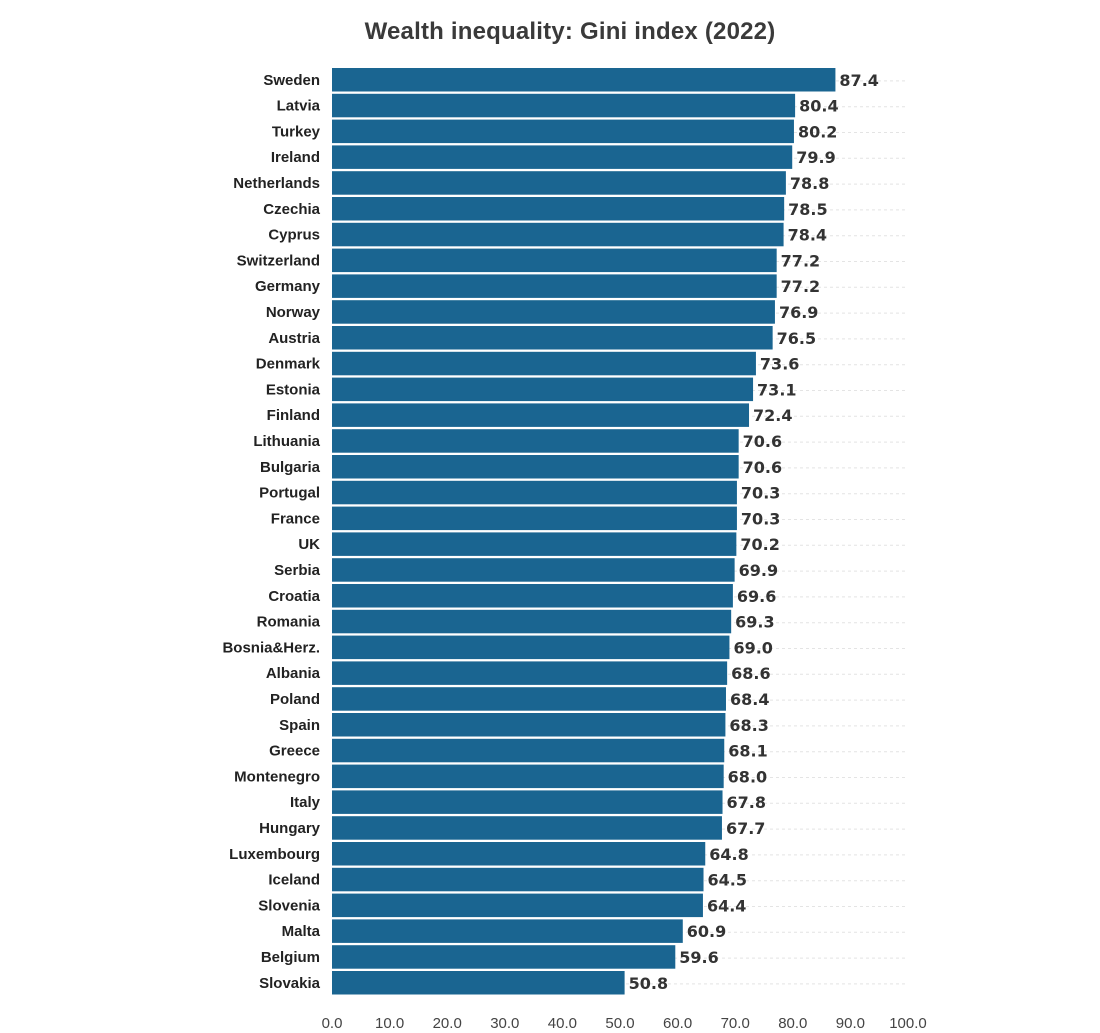 This screenshot has width=1100, height=1033. Describe the element at coordinates (289, 905) in the screenshot. I see `category-label: Slovenia` at that location.